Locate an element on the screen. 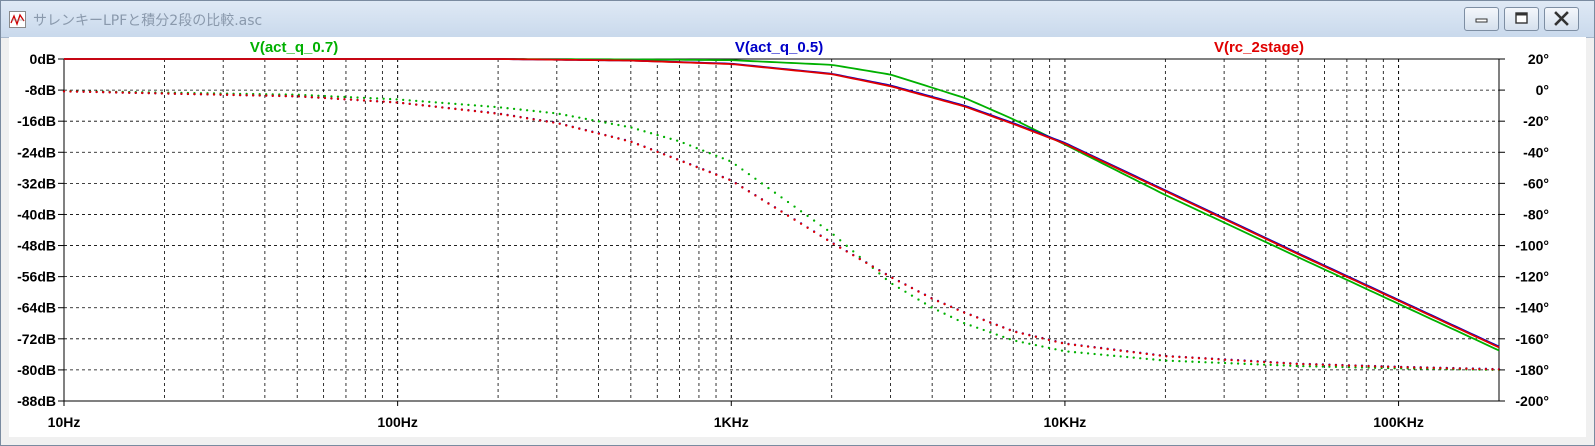  legend-entry: V(rc_2stage) is located at coordinates (1259, 47).